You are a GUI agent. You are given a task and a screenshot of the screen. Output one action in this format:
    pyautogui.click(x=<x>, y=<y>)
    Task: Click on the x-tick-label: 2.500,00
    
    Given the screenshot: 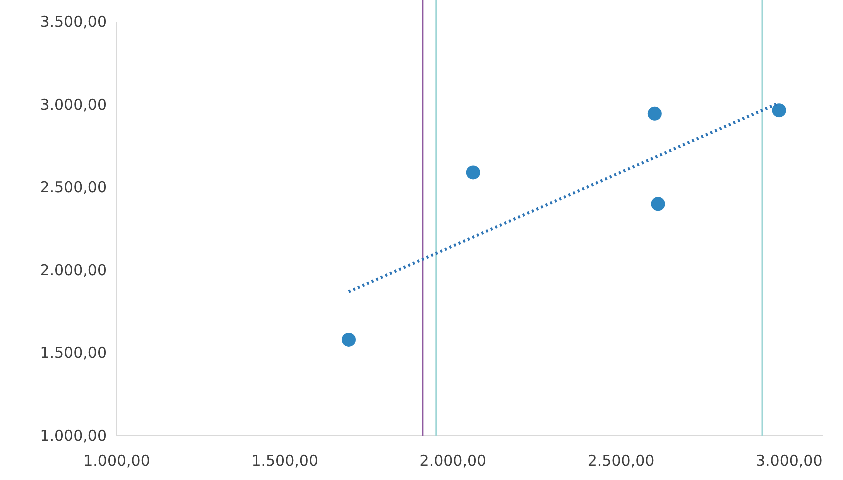 What is the action you would take?
    pyautogui.click(x=621, y=461)
    